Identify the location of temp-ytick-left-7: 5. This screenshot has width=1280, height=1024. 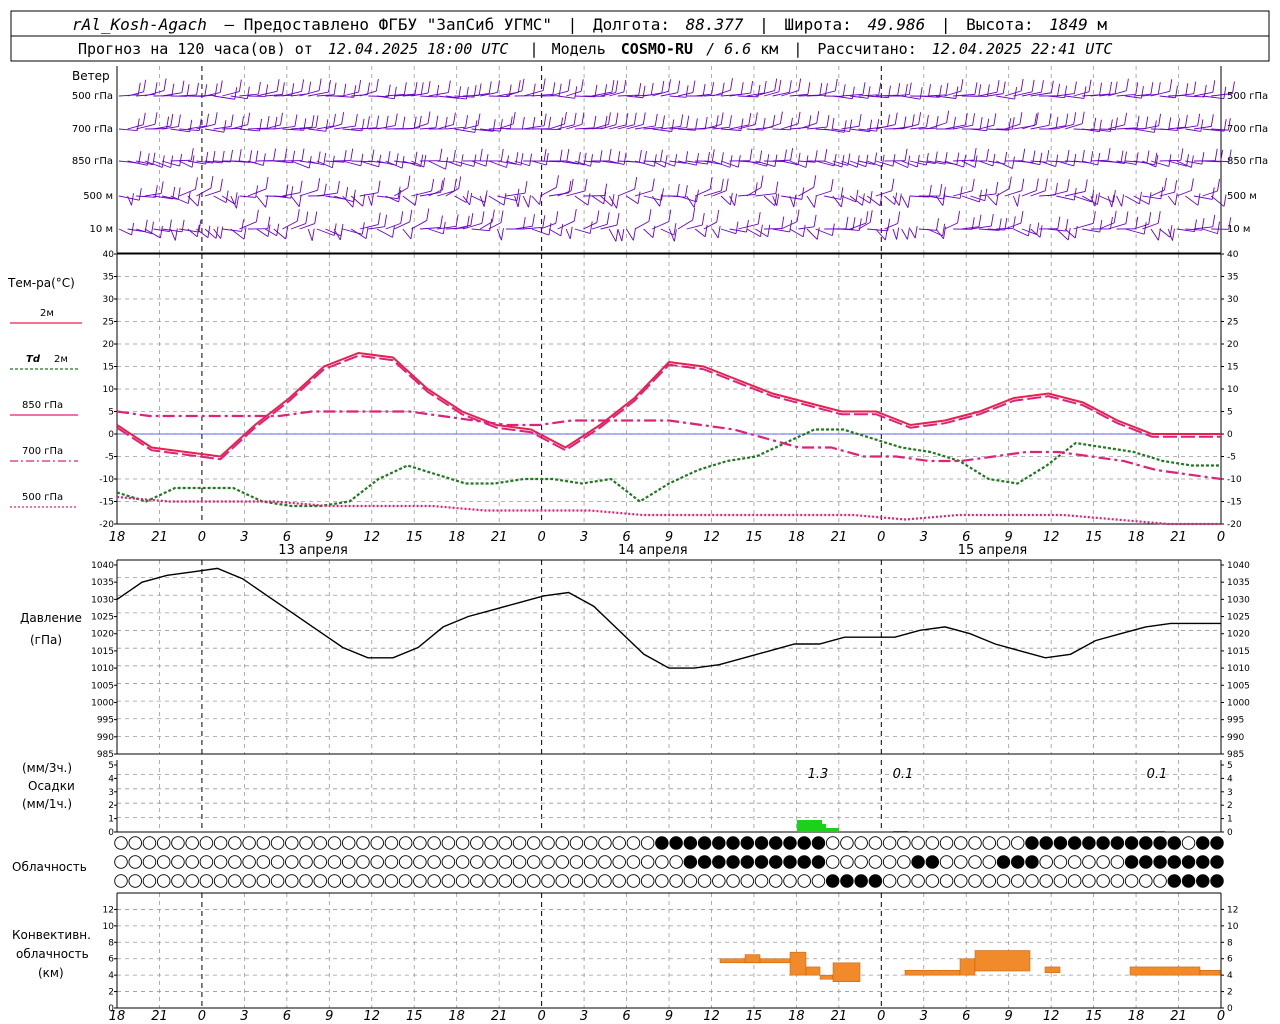
(111, 413).